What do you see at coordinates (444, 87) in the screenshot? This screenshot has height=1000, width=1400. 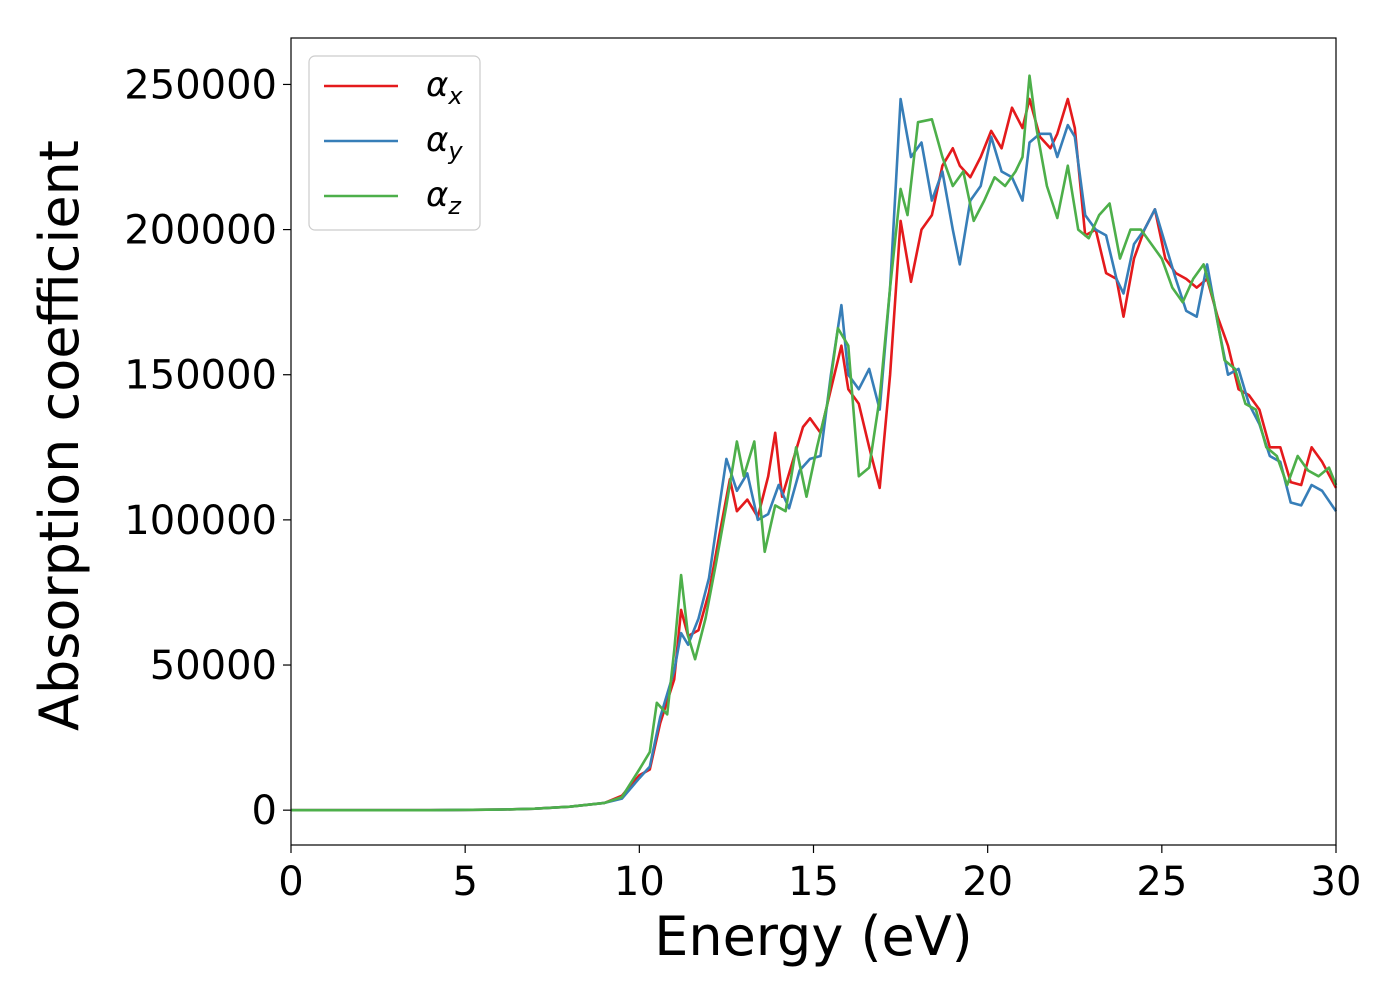 I see `legend-label-x: αx` at bounding box center [444, 87].